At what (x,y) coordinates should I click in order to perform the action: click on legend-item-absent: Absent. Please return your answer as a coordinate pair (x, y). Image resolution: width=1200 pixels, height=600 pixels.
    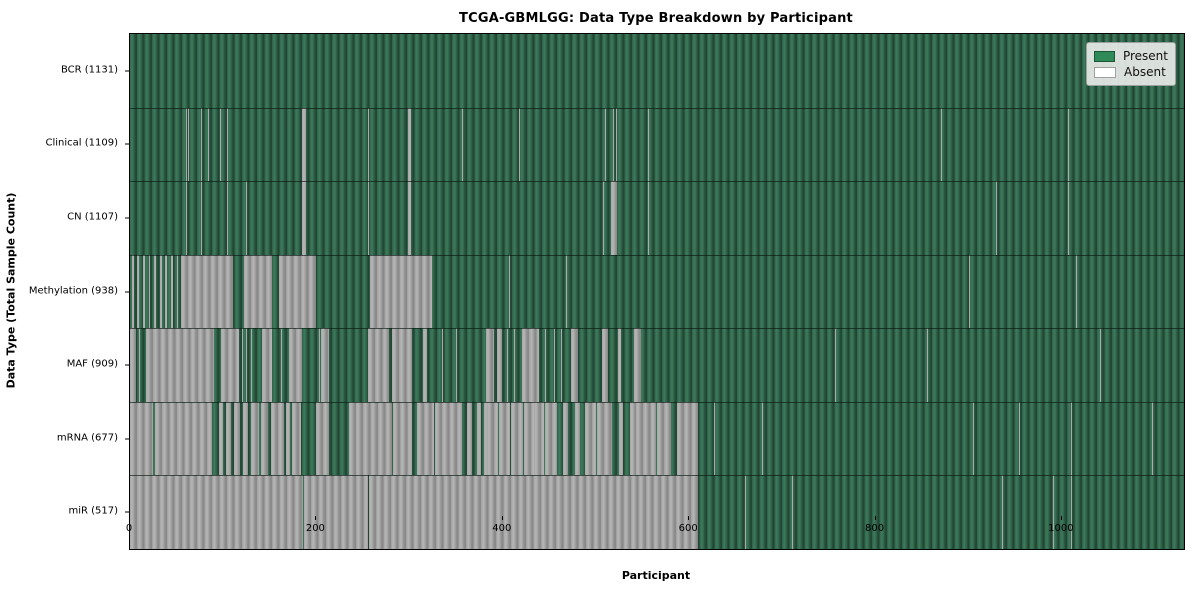
    Looking at the image, I should click on (1131, 72).